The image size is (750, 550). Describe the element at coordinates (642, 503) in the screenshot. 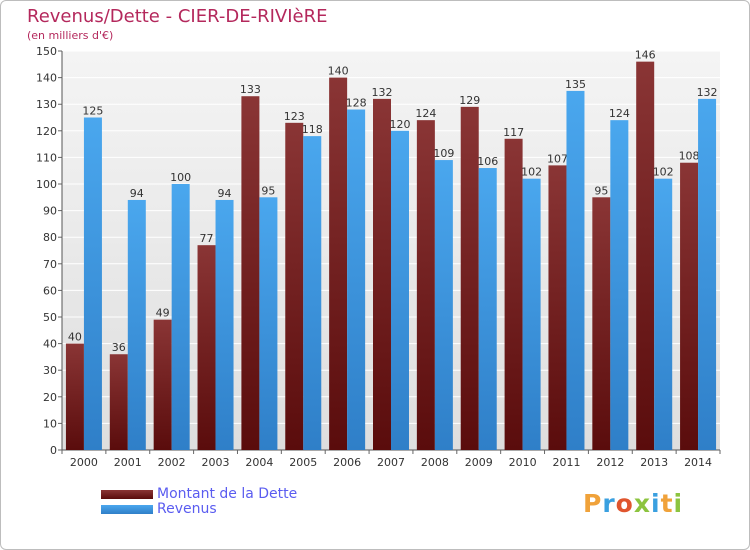

I see `logo-letter: x` at that location.